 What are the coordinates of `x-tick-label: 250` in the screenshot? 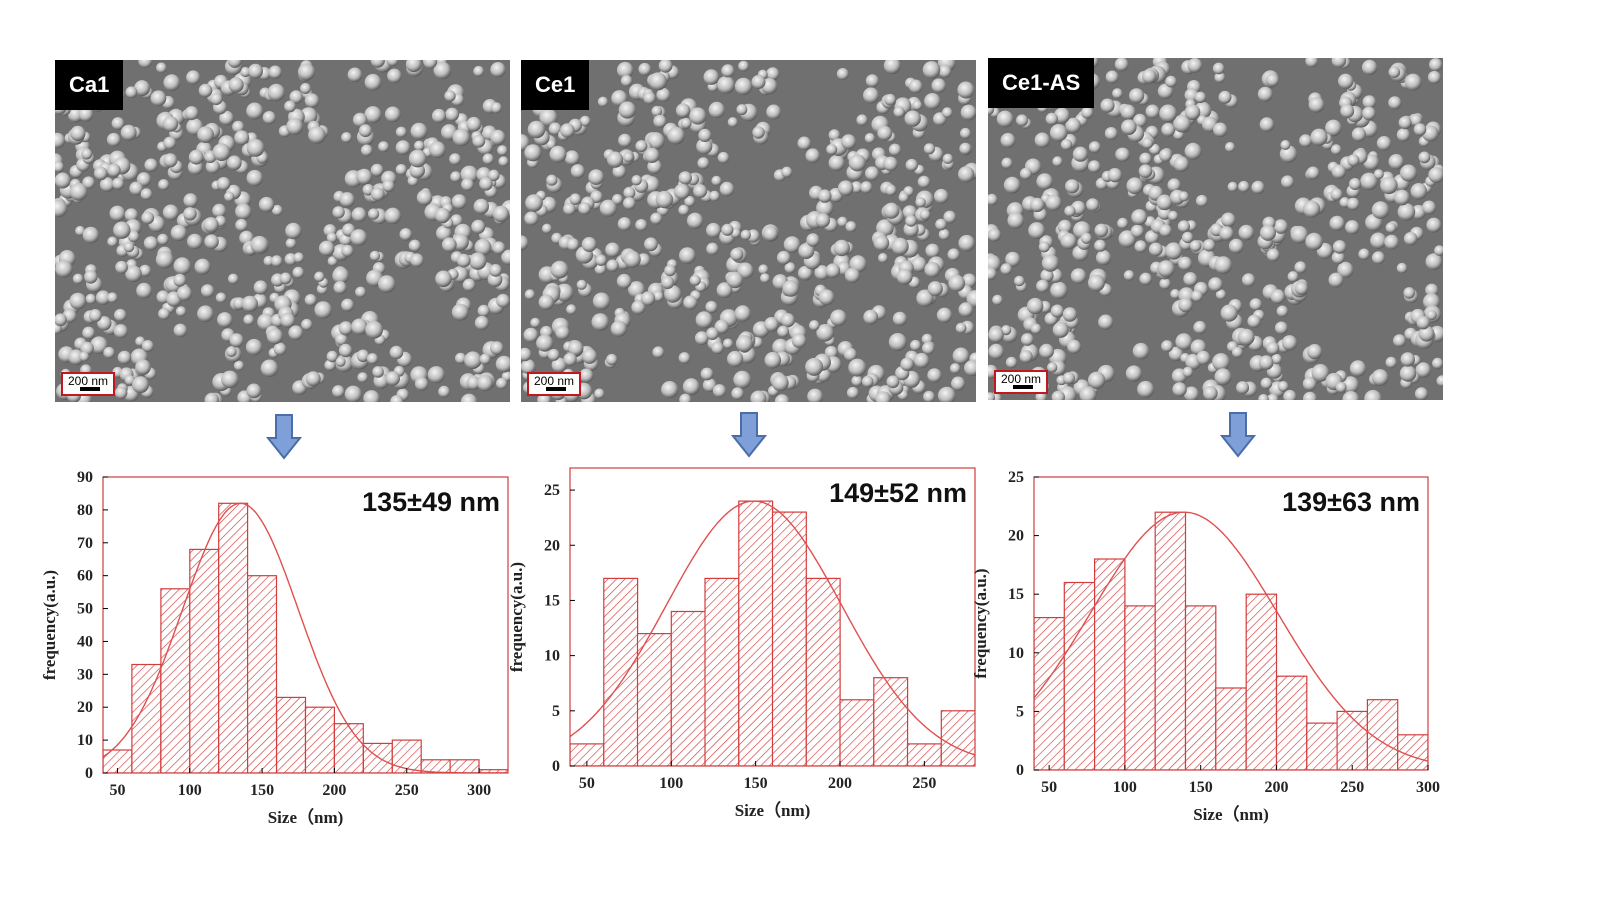 It's located at (1352, 787).